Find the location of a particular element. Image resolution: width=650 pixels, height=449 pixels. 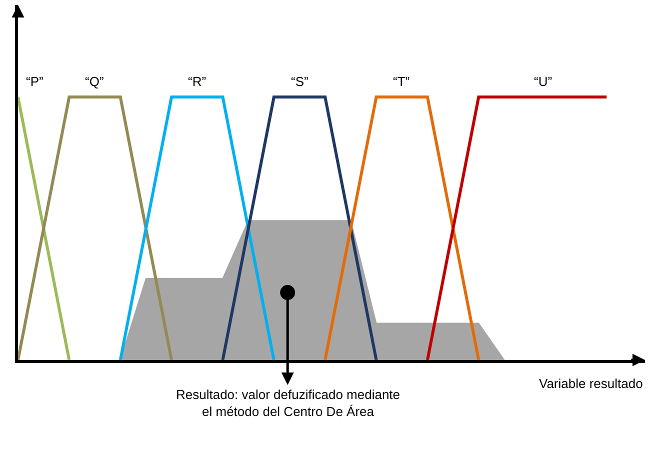

series-label: “R” is located at coordinates (197, 81).